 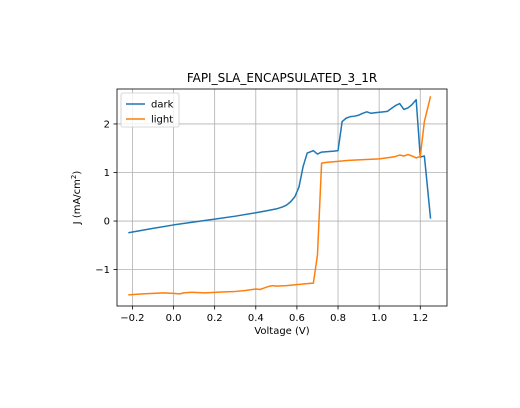 What do you see at coordinates (107, 222) in the screenshot?
I see `y-tick-label: 0` at bounding box center [107, 222].